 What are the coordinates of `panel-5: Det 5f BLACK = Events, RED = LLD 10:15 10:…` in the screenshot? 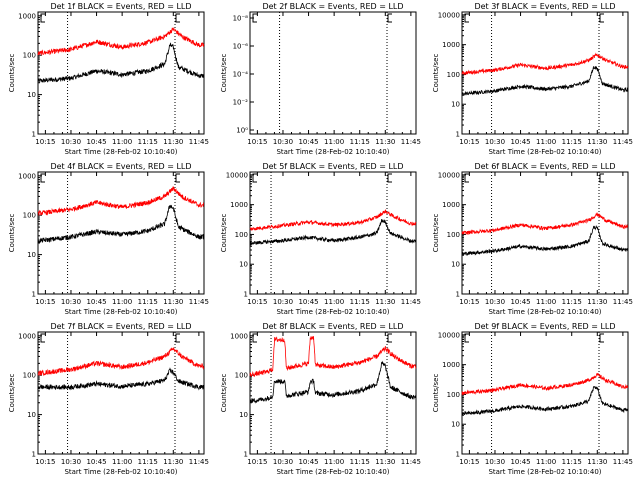 It's located at (320, 239).